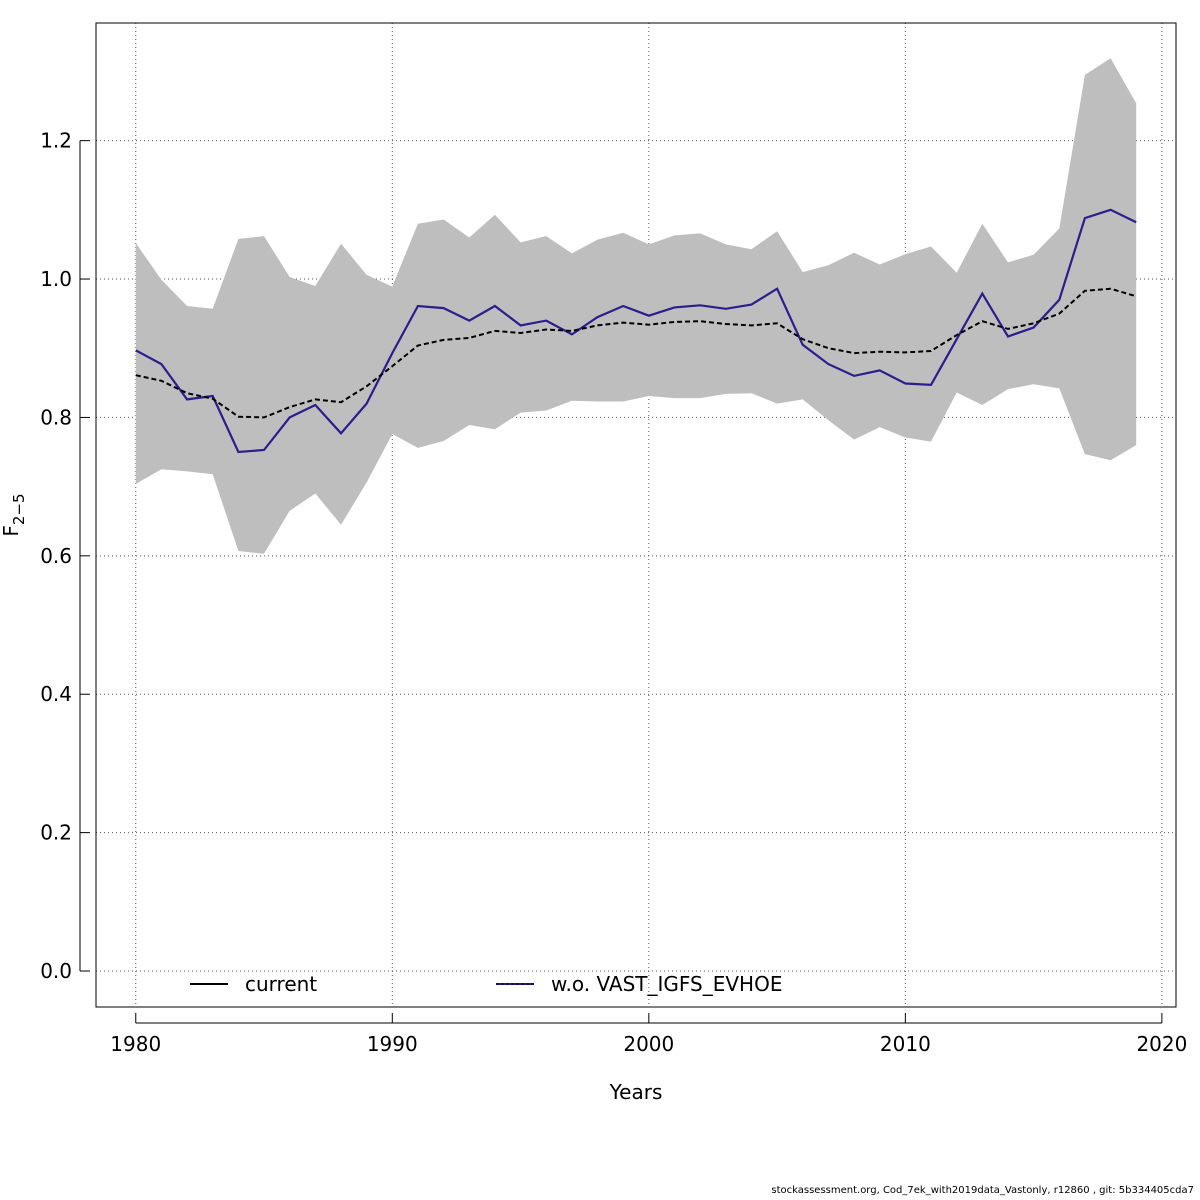 This screenshot has height=1200, width=1200. I want to click on y-tick-label: 0.2, so click(56, 833).